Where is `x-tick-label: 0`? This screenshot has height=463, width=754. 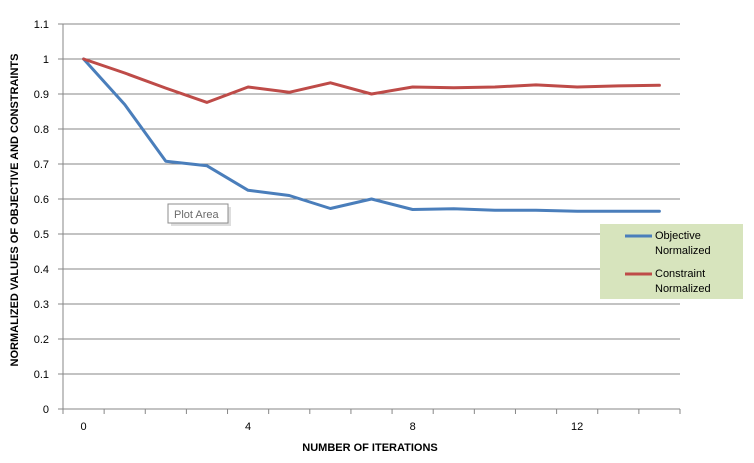
x-tick-label: 0 is located at coordinates (84, 427).